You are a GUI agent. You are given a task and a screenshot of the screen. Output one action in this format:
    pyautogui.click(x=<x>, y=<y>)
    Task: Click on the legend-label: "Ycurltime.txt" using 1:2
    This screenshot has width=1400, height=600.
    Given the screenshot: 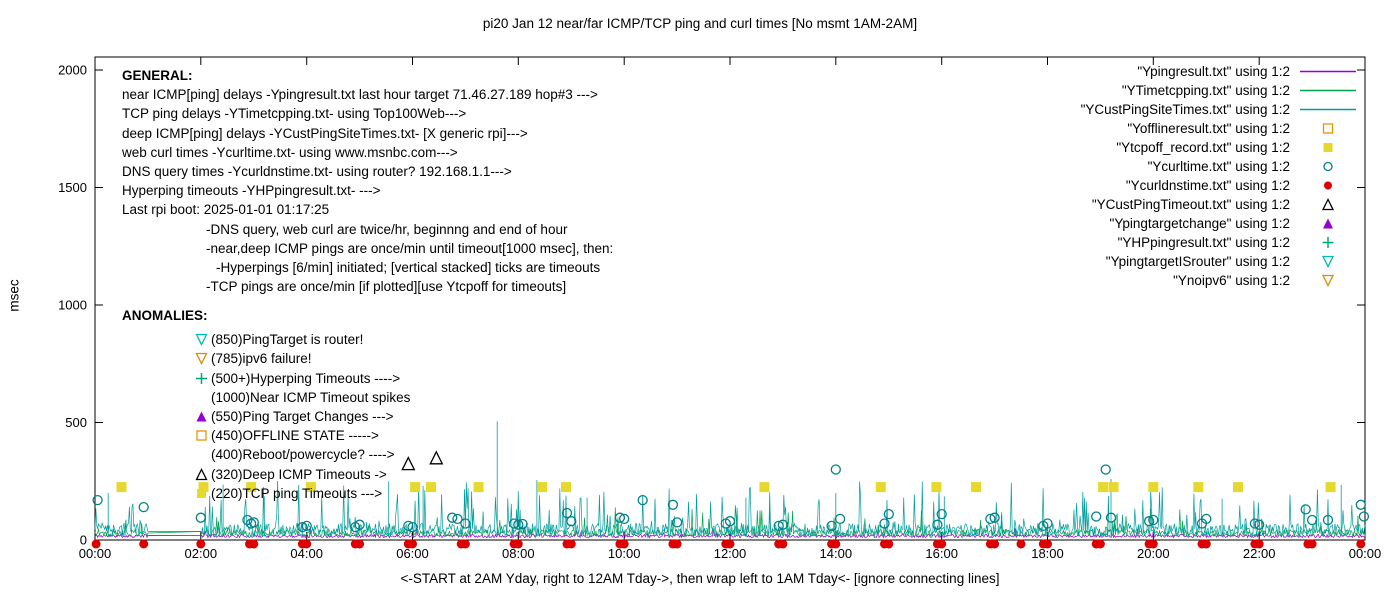 What is the action you would take?
    pyautogui.click(x=1218, y=166)
    